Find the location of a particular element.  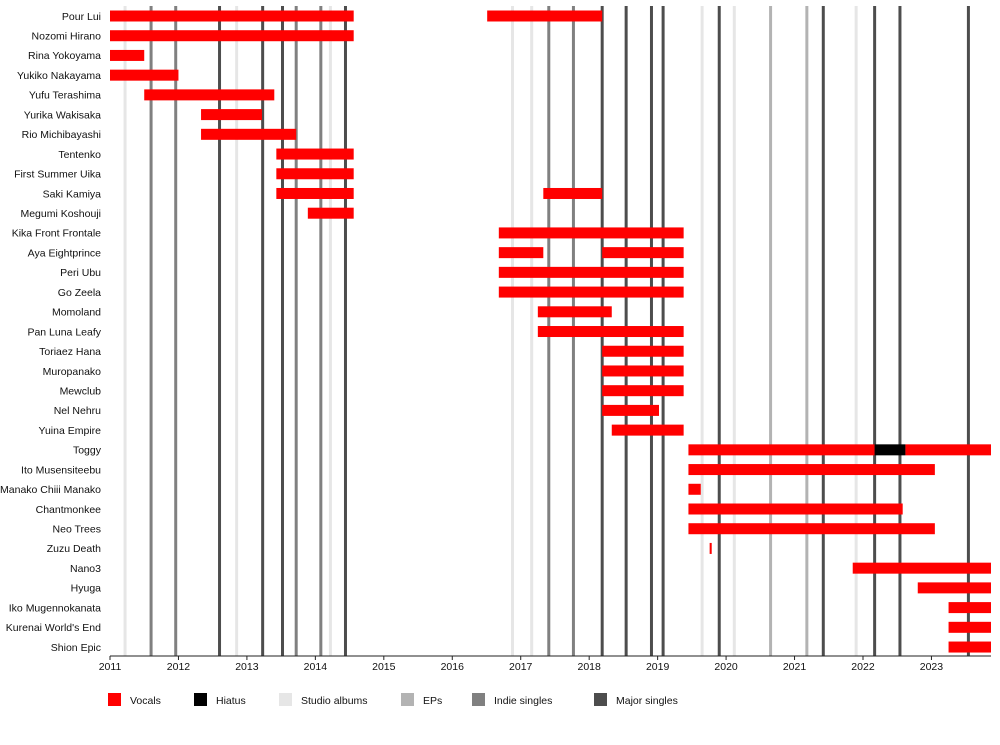

member-label-aya-eightprince: Aya Eightprince is located at coordinates (65, 253).